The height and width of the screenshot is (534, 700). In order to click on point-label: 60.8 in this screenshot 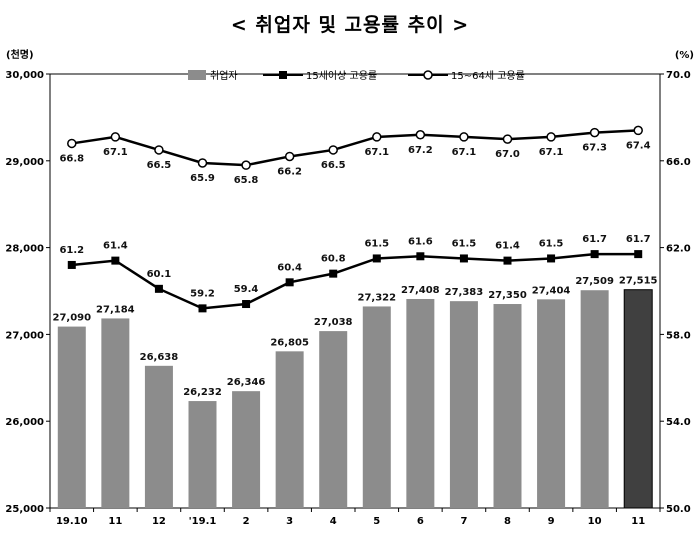, I will do `click(333, 259)`.